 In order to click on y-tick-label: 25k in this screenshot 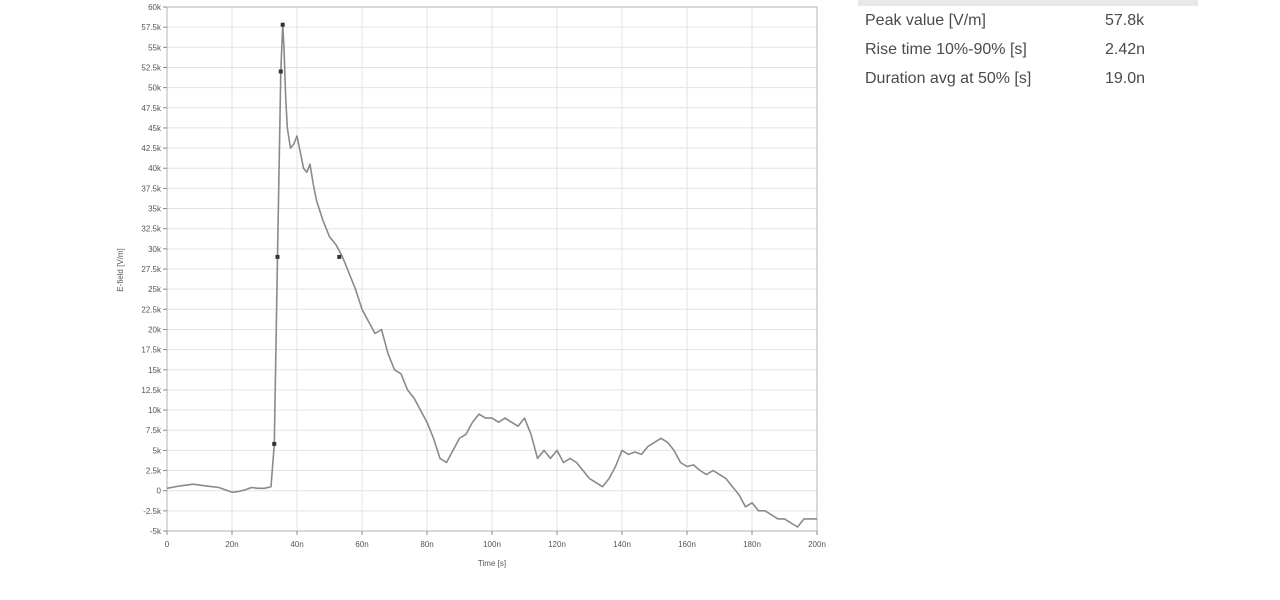, I will do `click(155, 289)`.